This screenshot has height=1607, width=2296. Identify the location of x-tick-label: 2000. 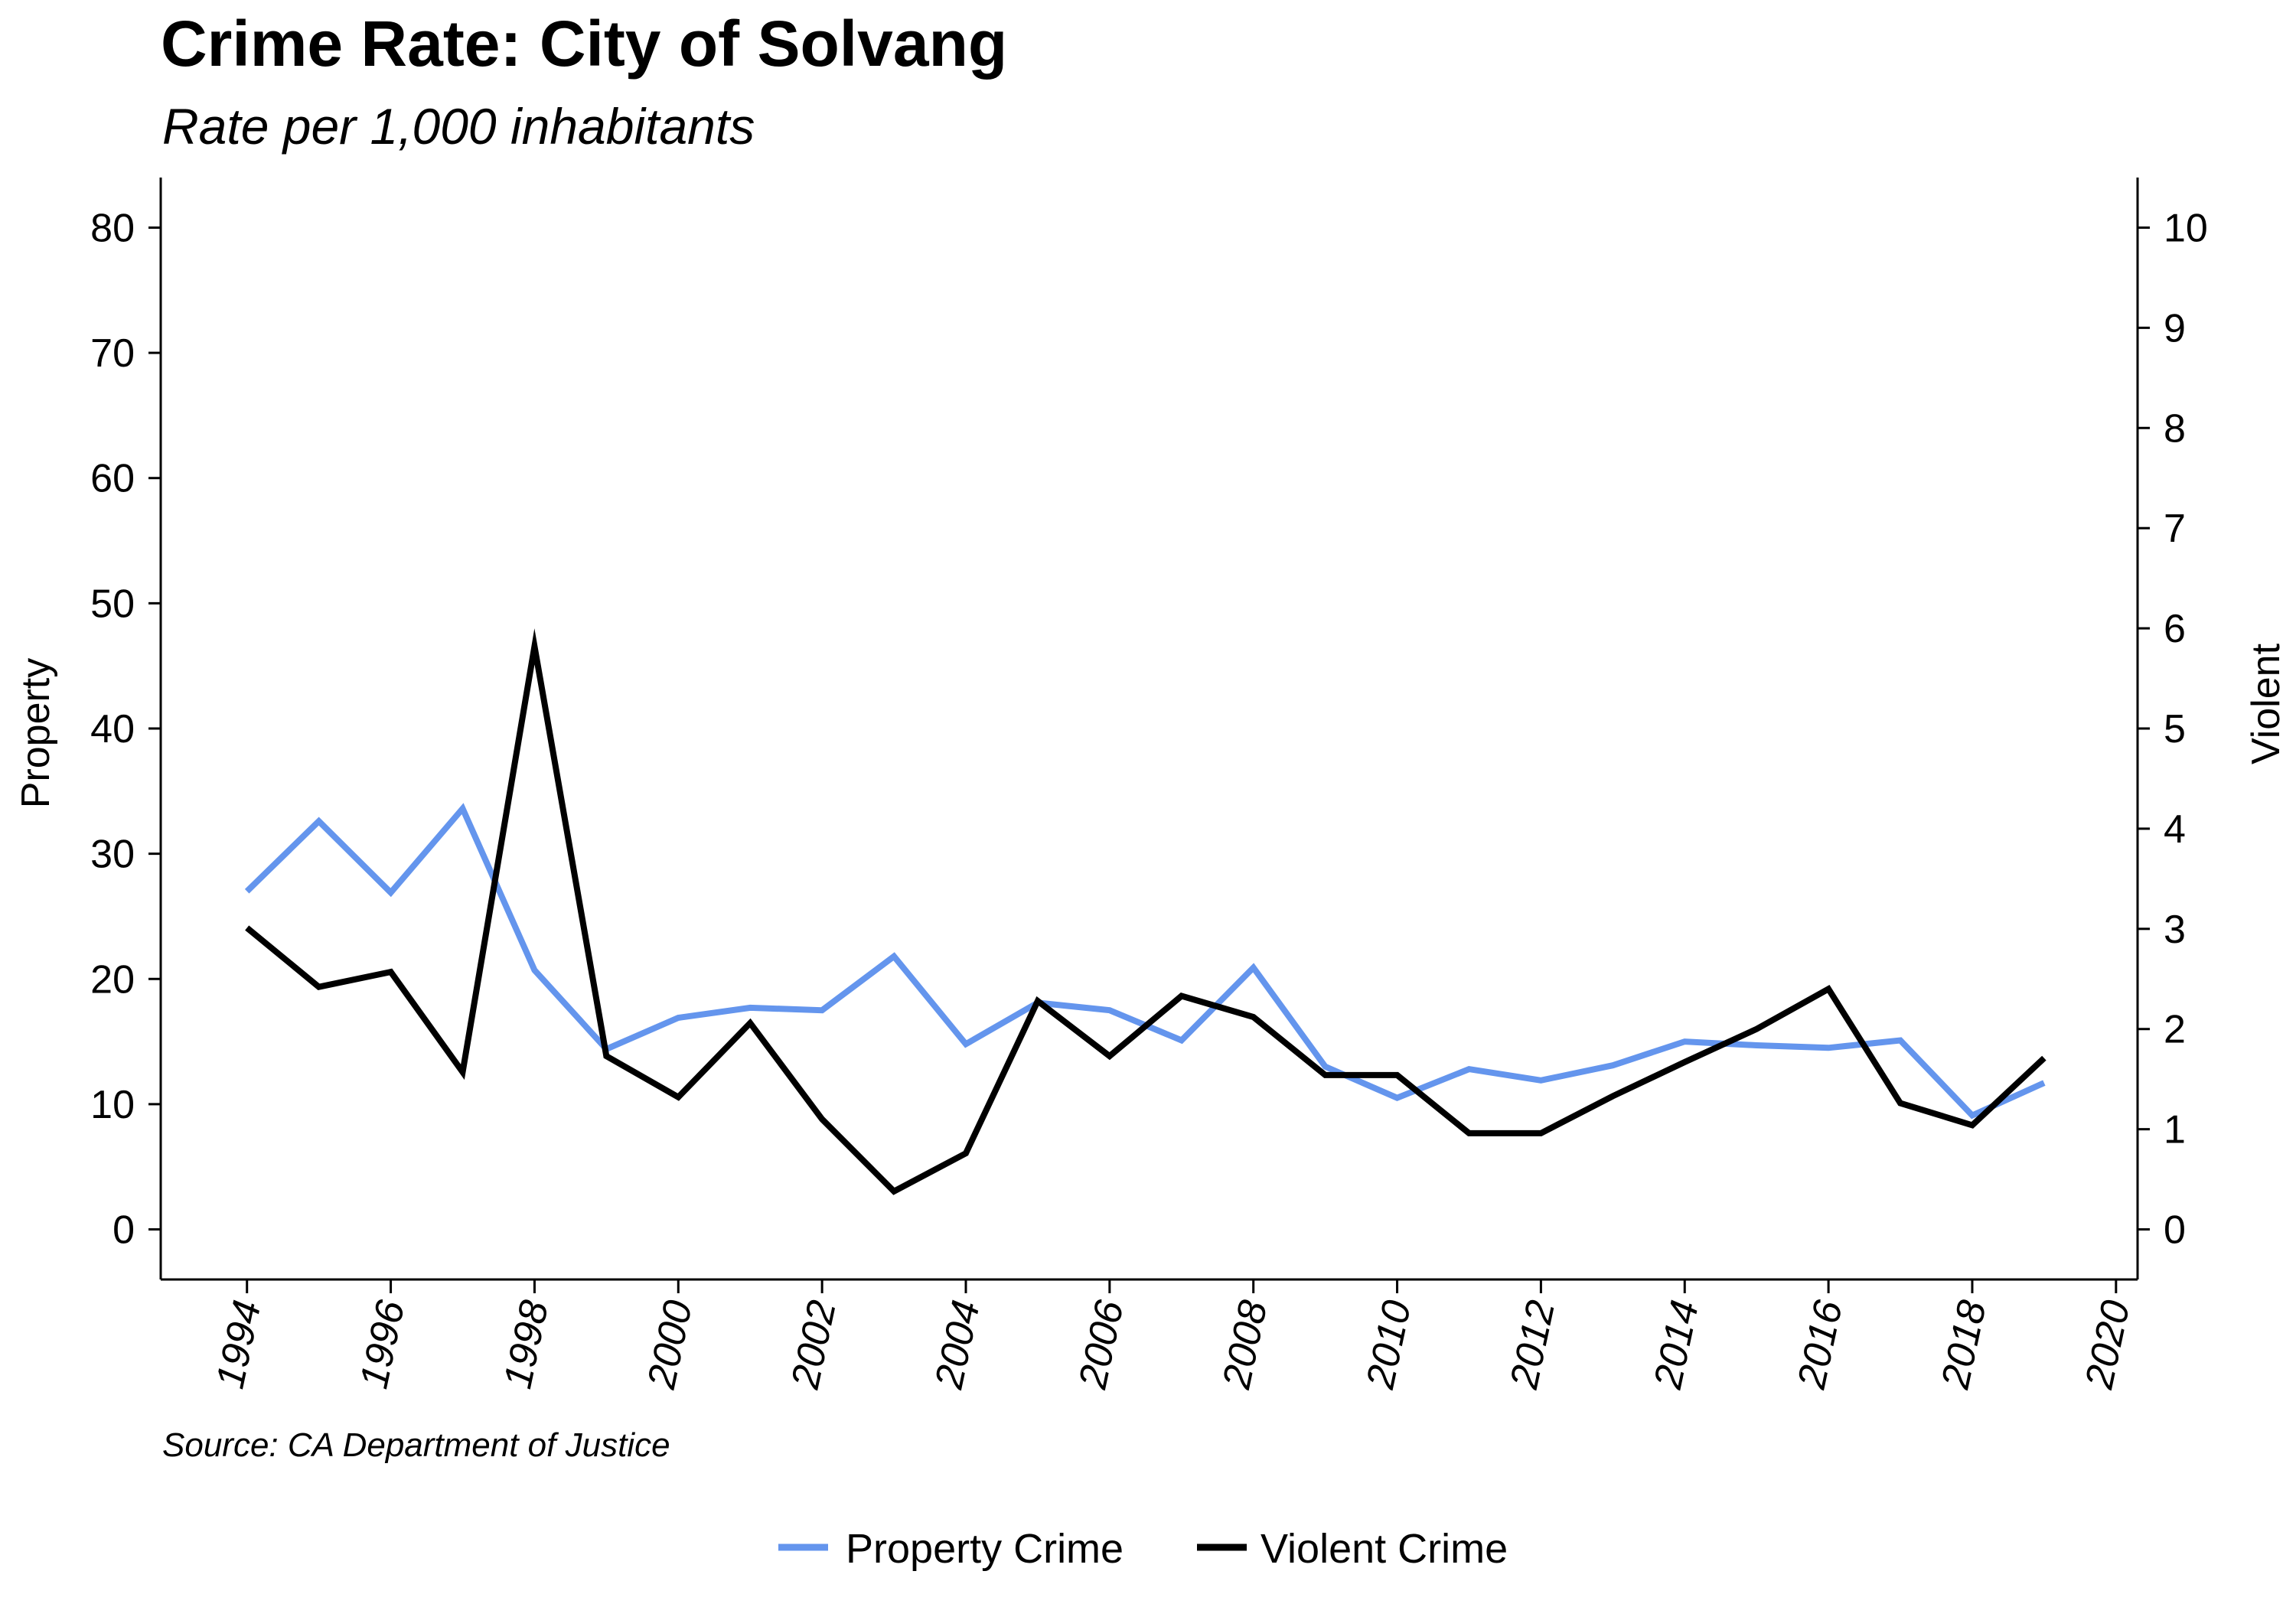
(670, 1344).